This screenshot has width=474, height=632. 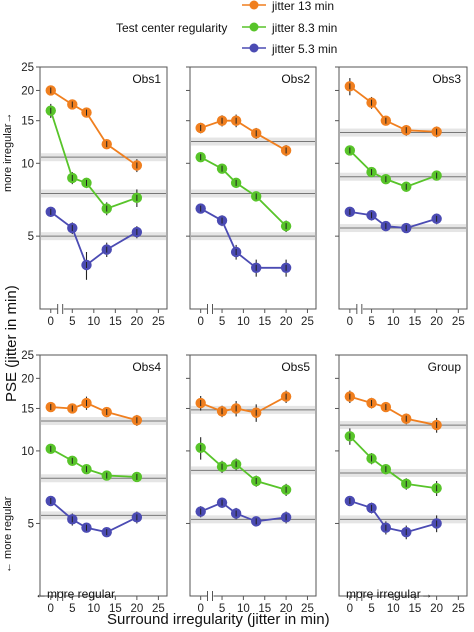 What do you see at coordinates (389, 594) in the screenshot?
I see `x-right-annotation: more irregular→` at bounding box center [389, 594].